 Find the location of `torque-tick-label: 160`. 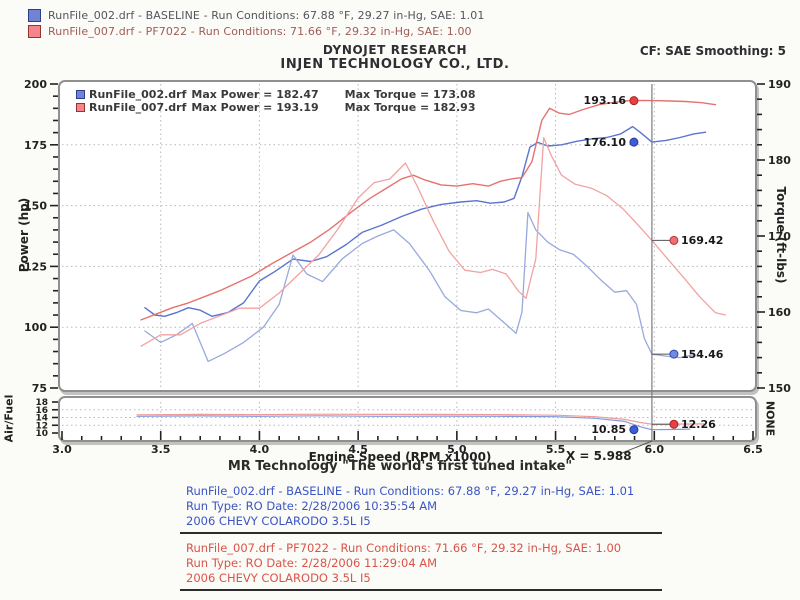

torque-tick-label: 160 is located at coordinates (779, 312).